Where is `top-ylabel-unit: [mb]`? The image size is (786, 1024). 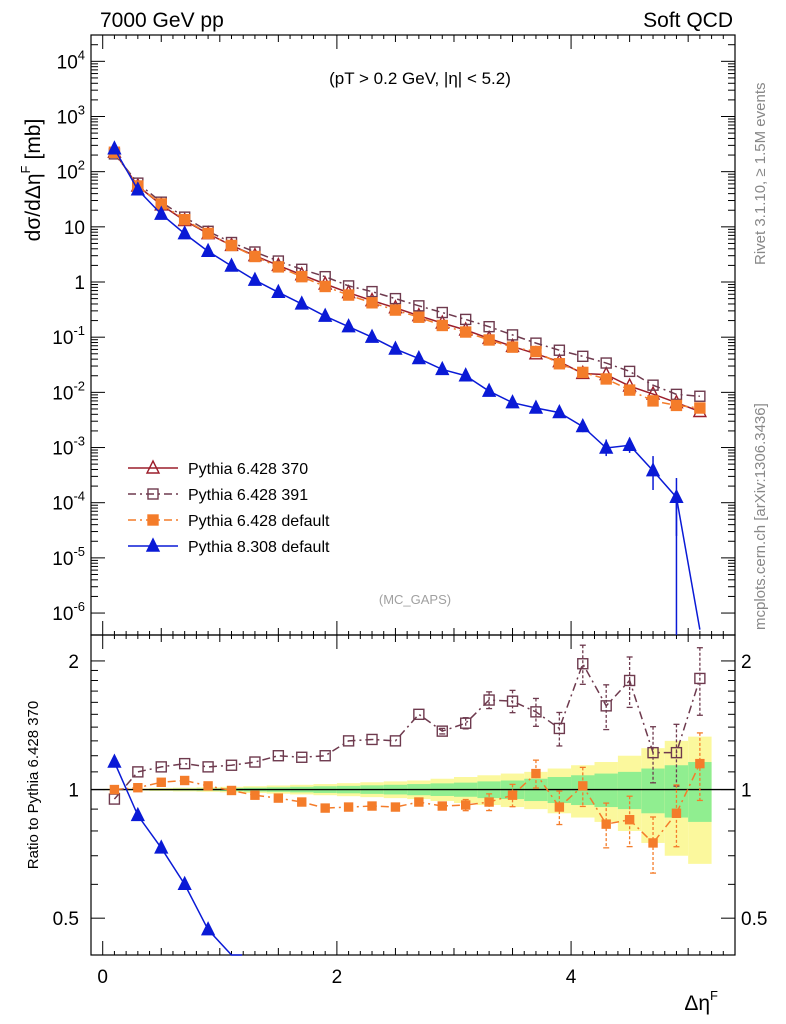
top-ylabel-unit: [mb] is located at coordinates (33, 139).